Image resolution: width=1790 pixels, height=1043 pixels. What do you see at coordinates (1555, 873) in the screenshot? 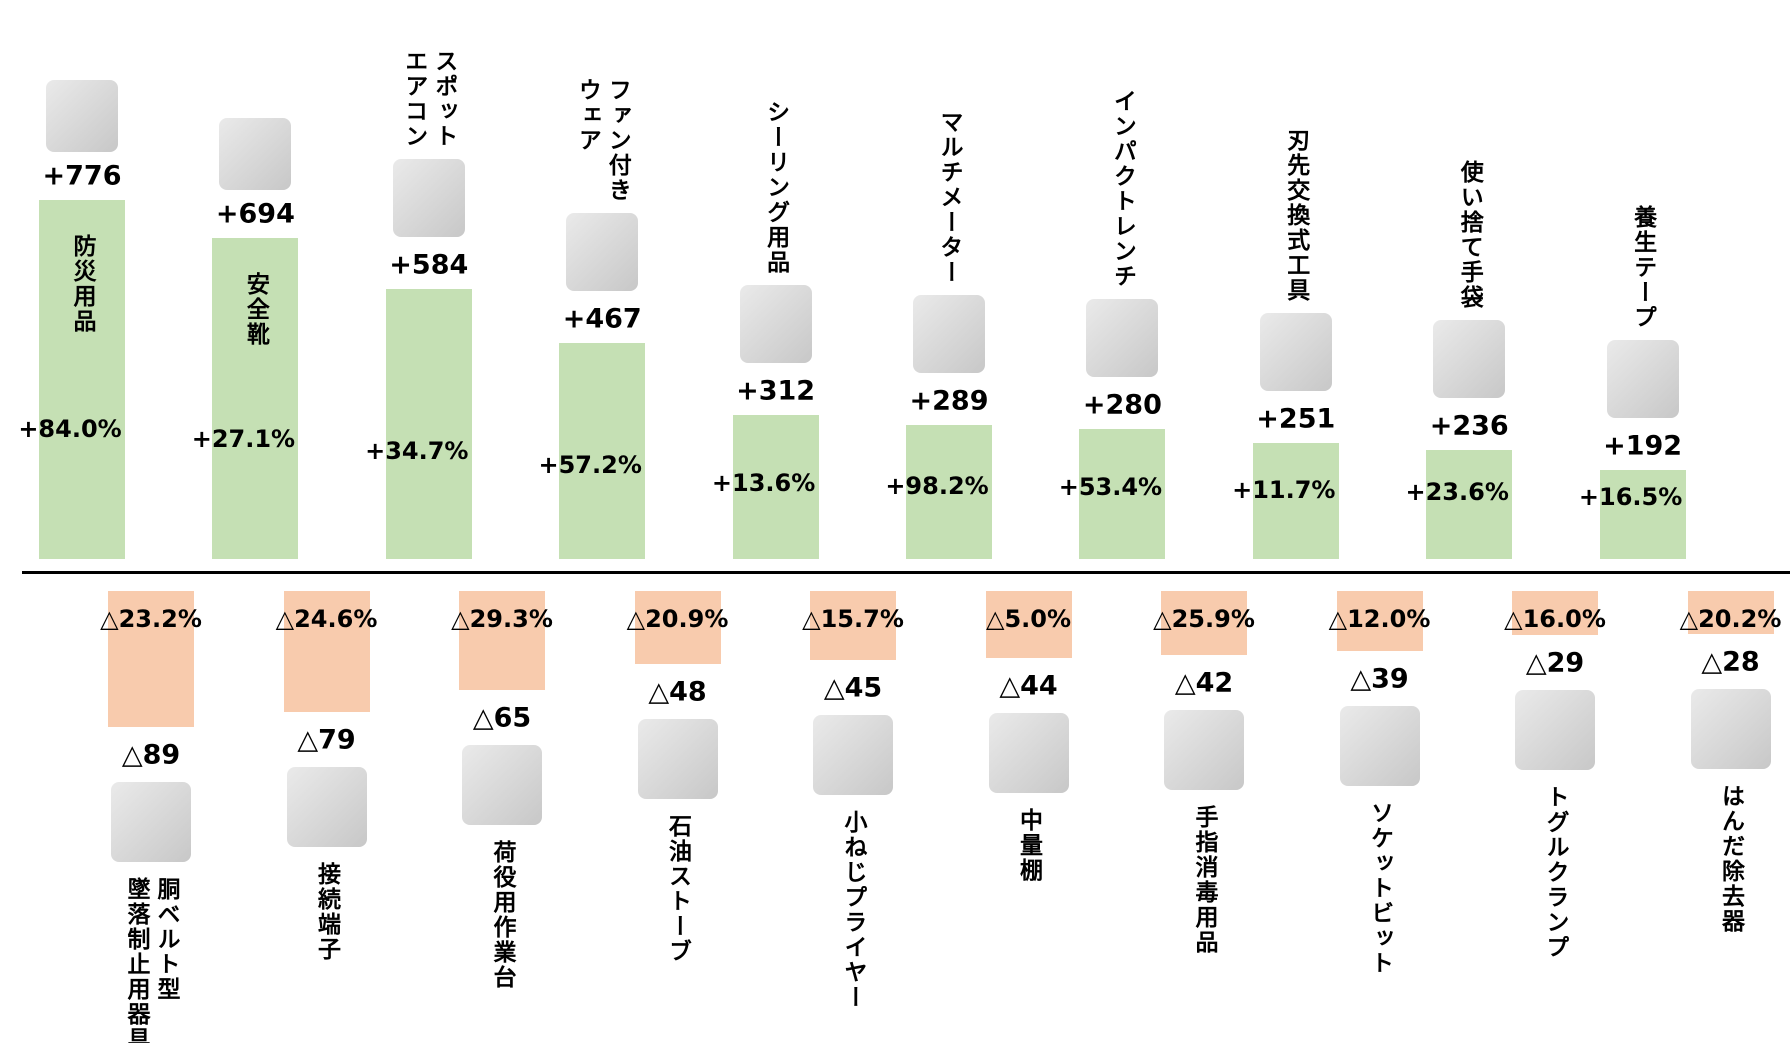
I see `category-label: トグルクランプ` at bounding box center [1555, 873].